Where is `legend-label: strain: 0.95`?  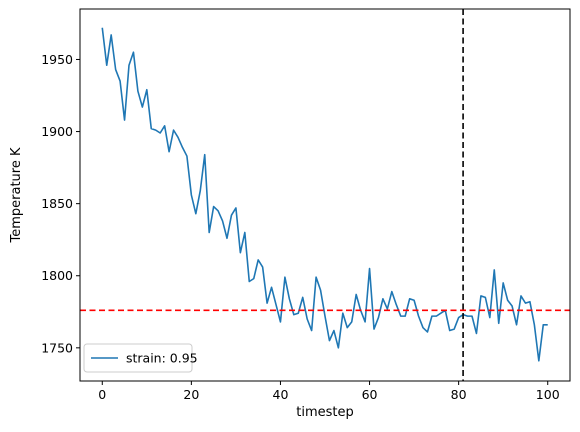 legend-label: strain: 0.95 is located at coordinates (162, 358).